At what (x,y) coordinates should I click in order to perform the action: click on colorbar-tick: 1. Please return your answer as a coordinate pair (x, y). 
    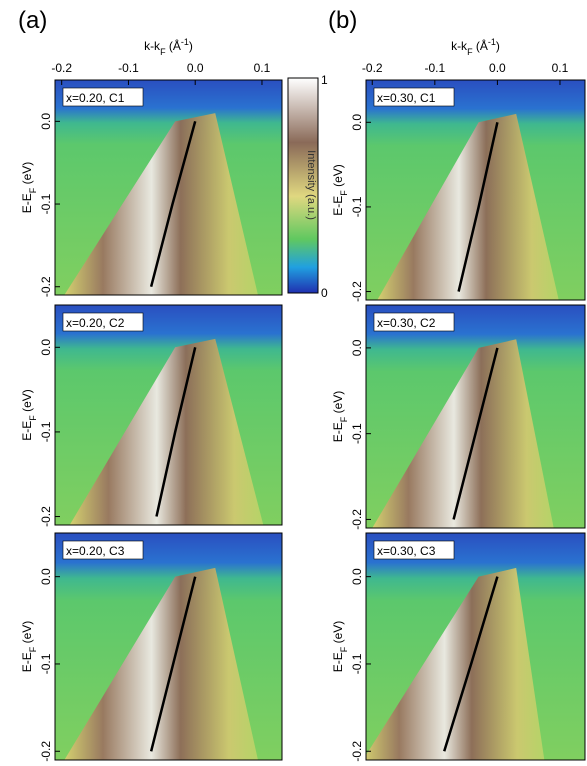
    Looking at the image, I should click on (324, 80).